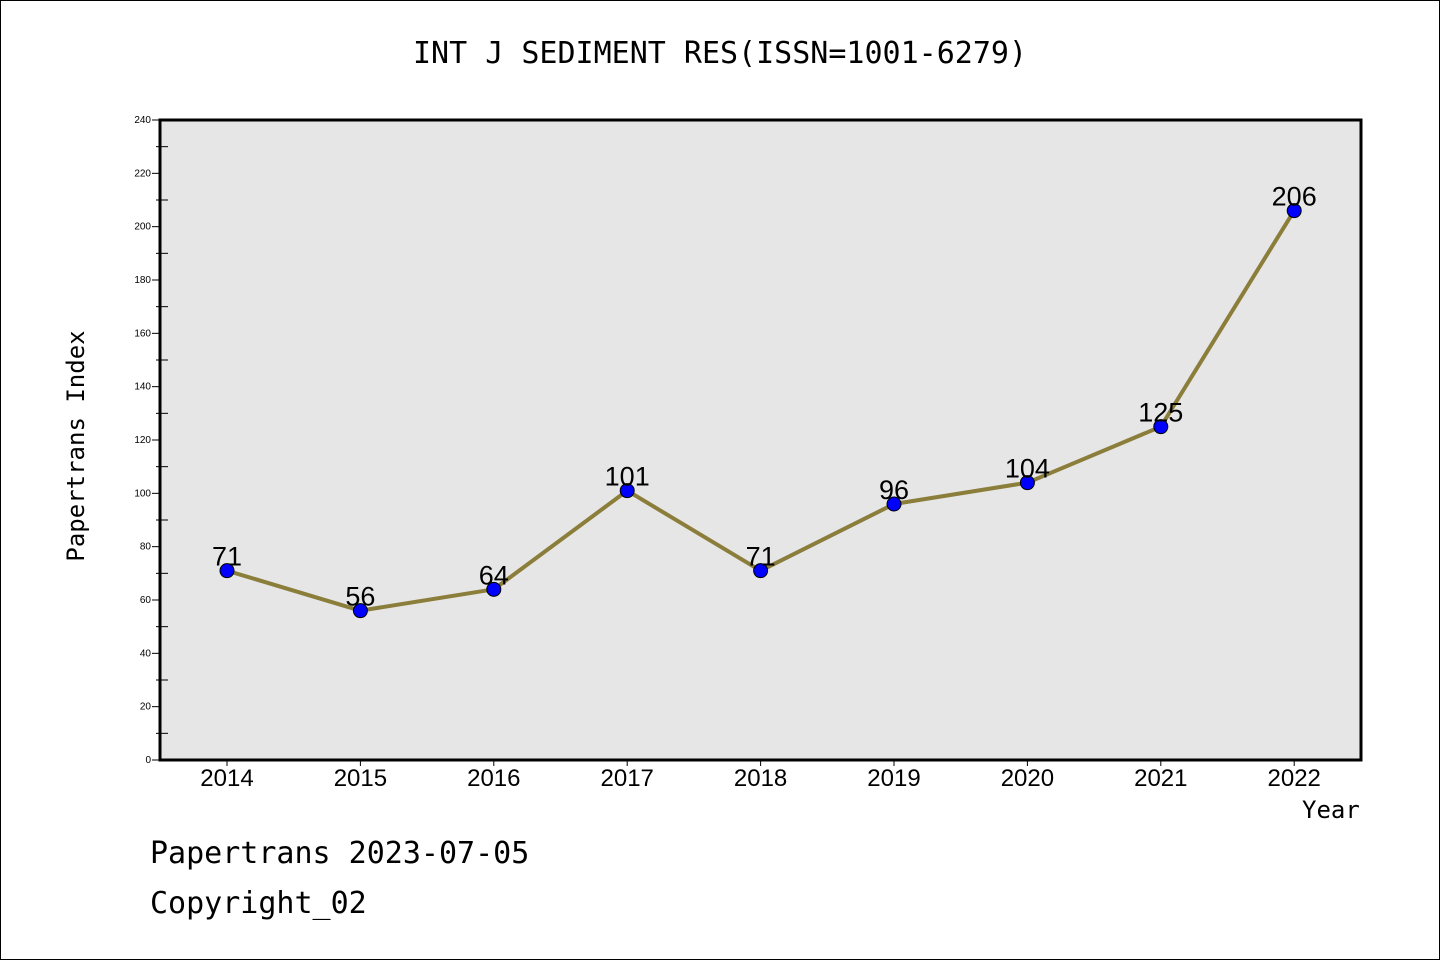 The width and height of the screenshot is (1440, 960). Describe the element at coordinates (360, 597) in the screenshot. I see `data-value-label: 56` at that location.